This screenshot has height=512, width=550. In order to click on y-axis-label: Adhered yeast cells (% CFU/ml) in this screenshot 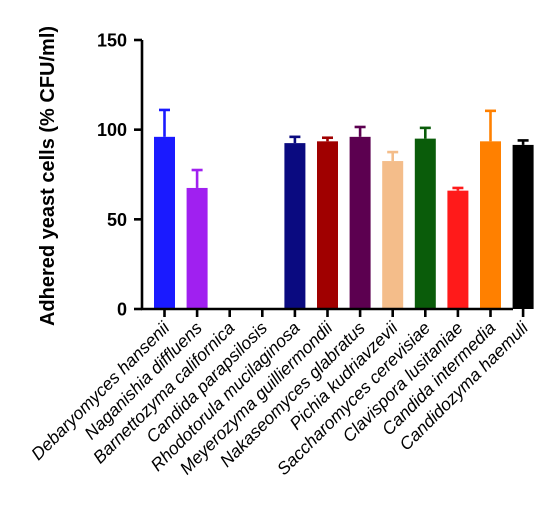, I will do `click(48, 176)`.